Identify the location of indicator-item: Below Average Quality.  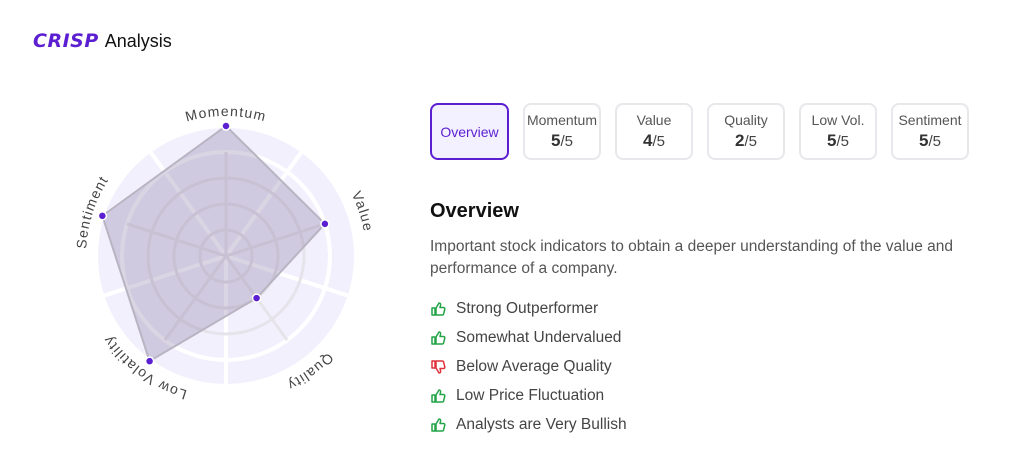
(528, 366).